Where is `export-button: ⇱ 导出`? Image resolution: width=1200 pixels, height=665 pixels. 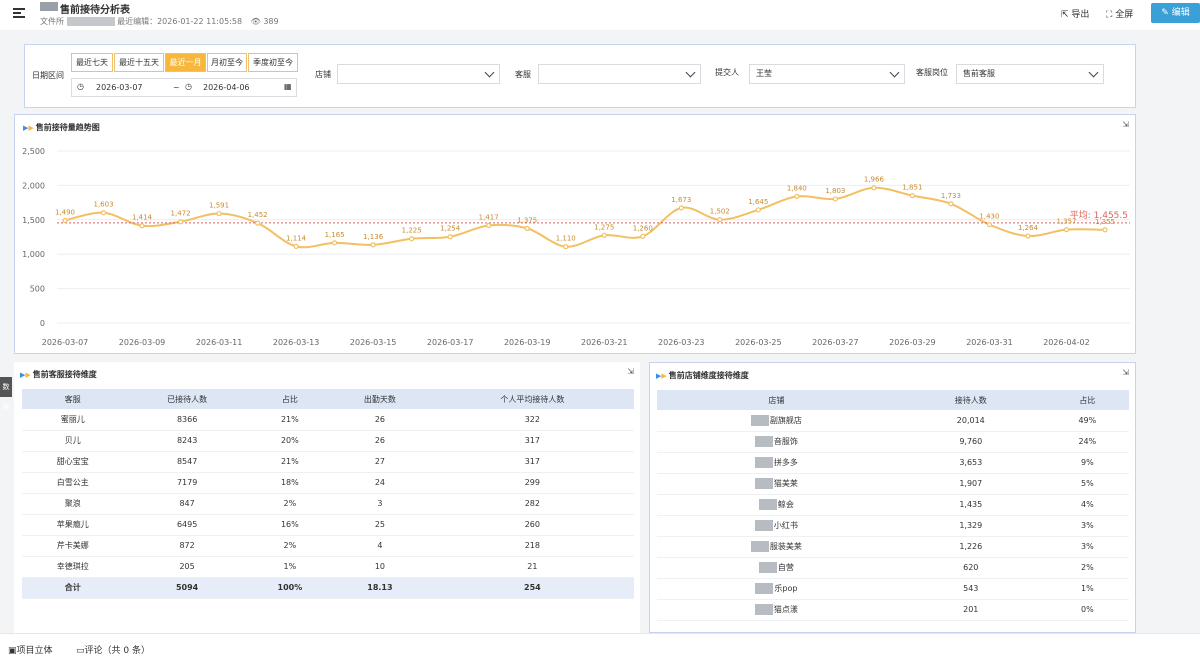 export-button: ⇱ 导出 is located at coordinates (1075, 15).